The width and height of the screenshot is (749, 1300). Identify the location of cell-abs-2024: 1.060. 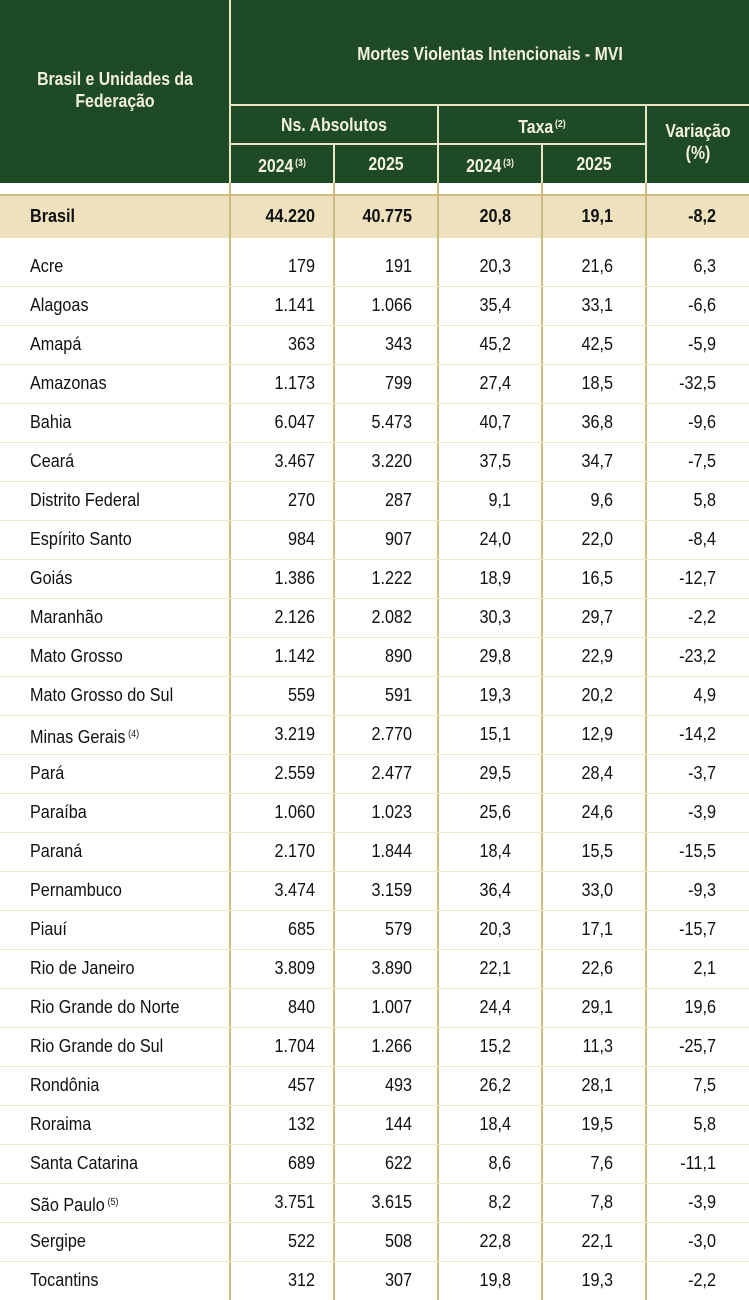
(294, 812).